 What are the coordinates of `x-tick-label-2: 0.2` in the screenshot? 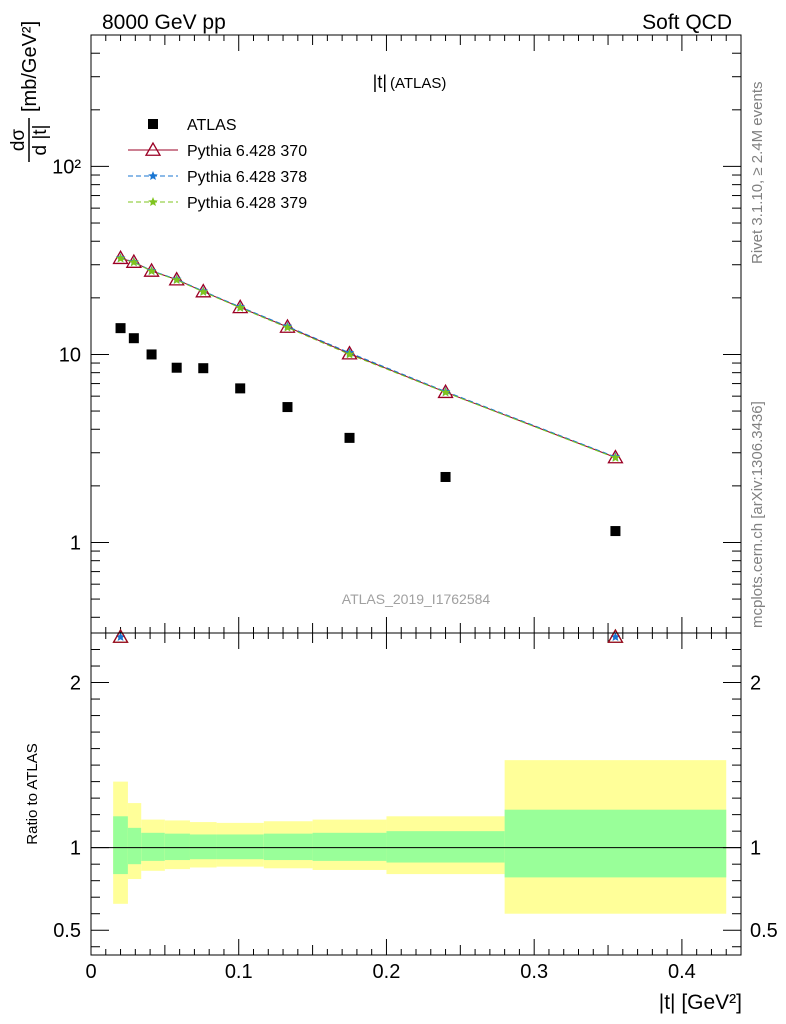 It's located at (387, 972).